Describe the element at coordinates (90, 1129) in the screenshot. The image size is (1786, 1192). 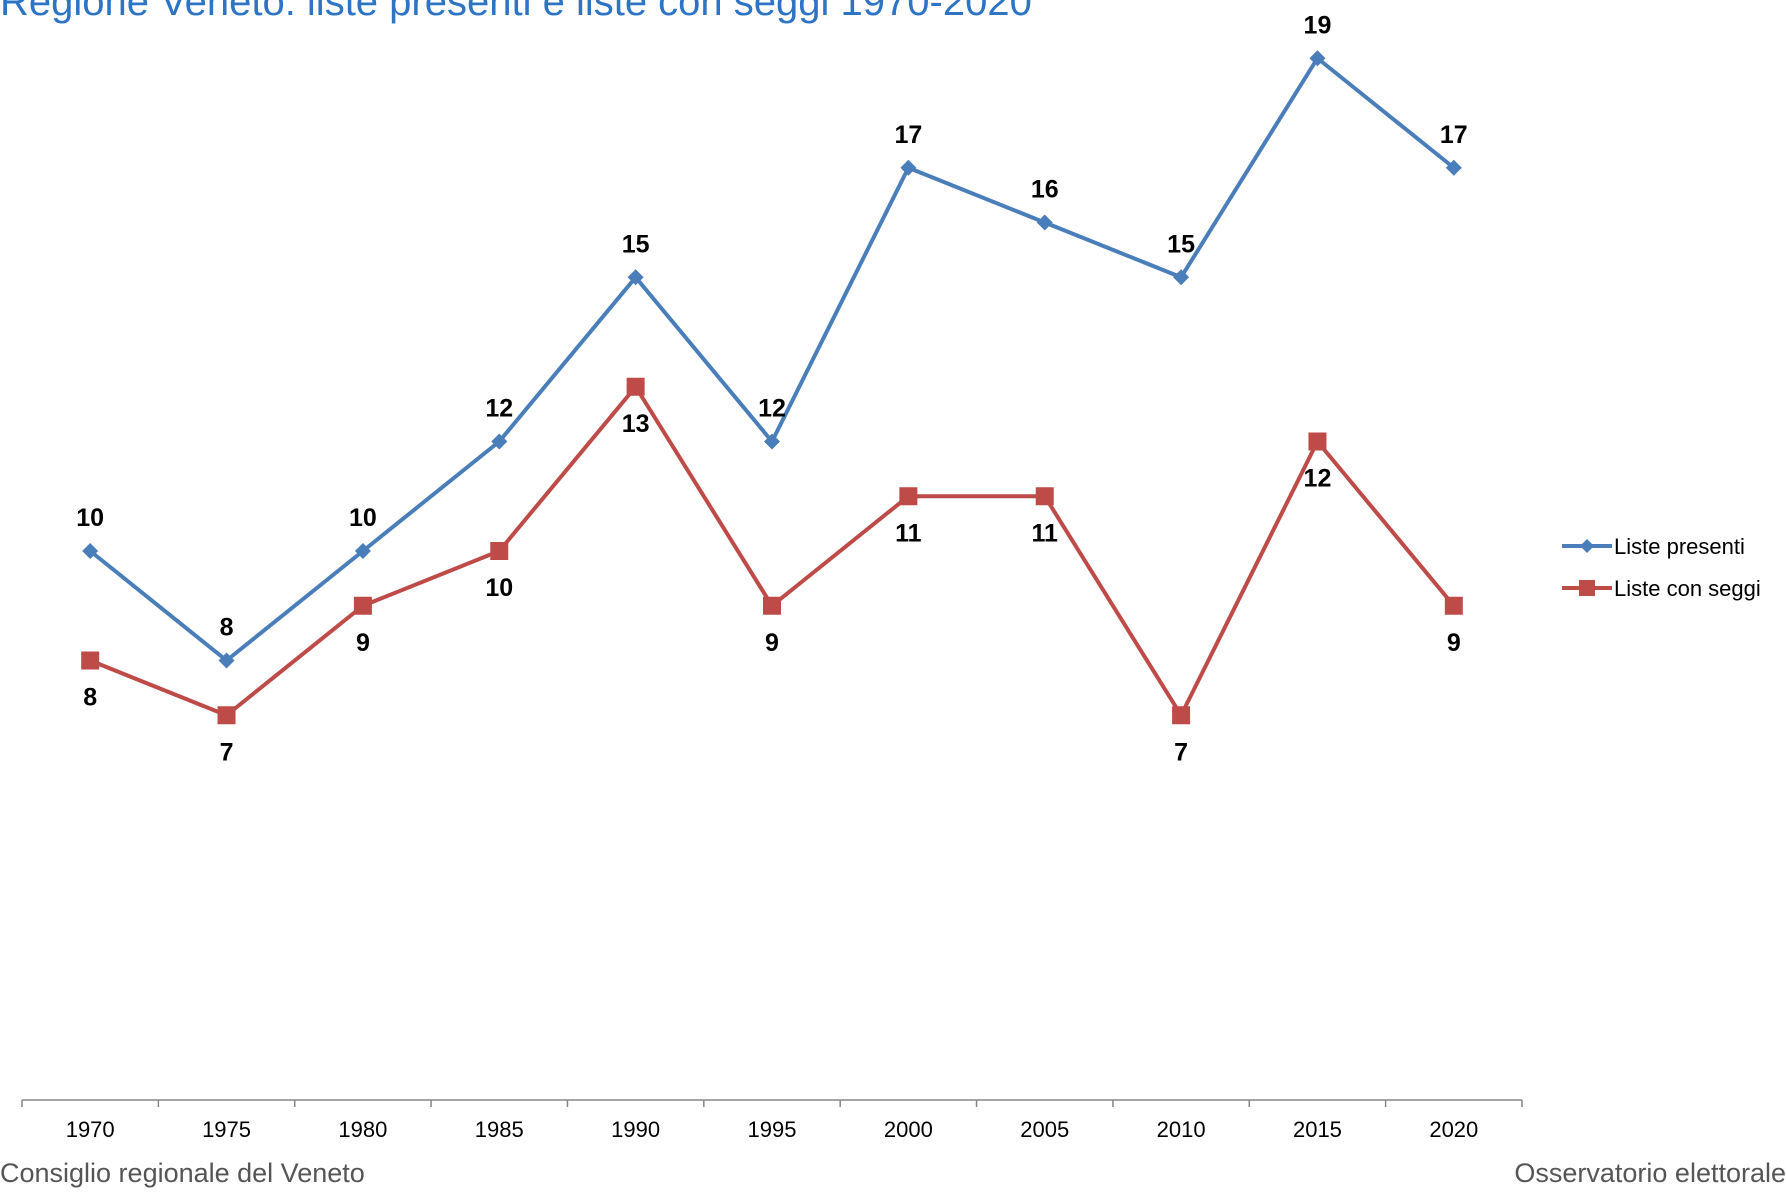
I see `x-tick-label: 1970` at that location.